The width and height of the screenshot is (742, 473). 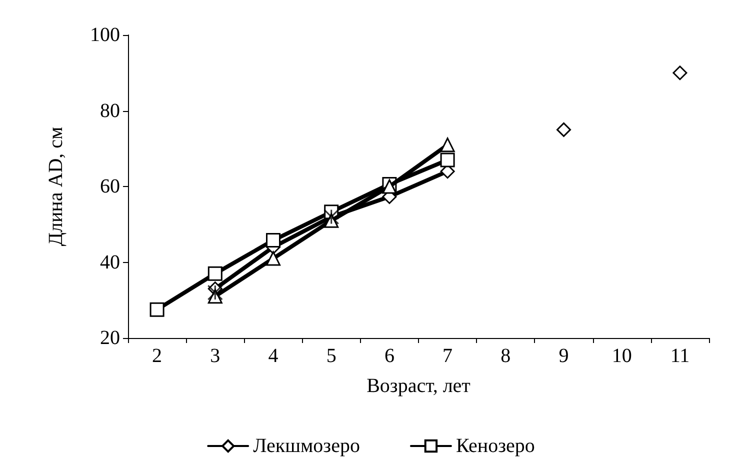 What do you see at coordinates (563, 356) in the screenshot?
I see `x-tick-label: 9` at bounding box center [563, 356].